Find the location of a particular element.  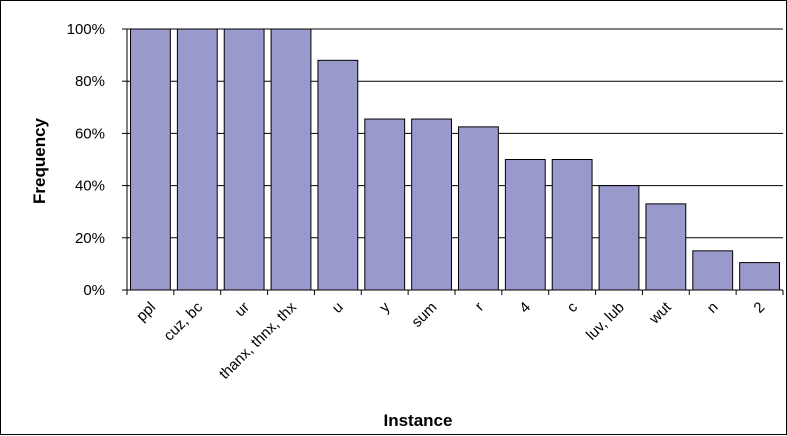

y-tick-label: 40% is located at coordinates (90, 186).